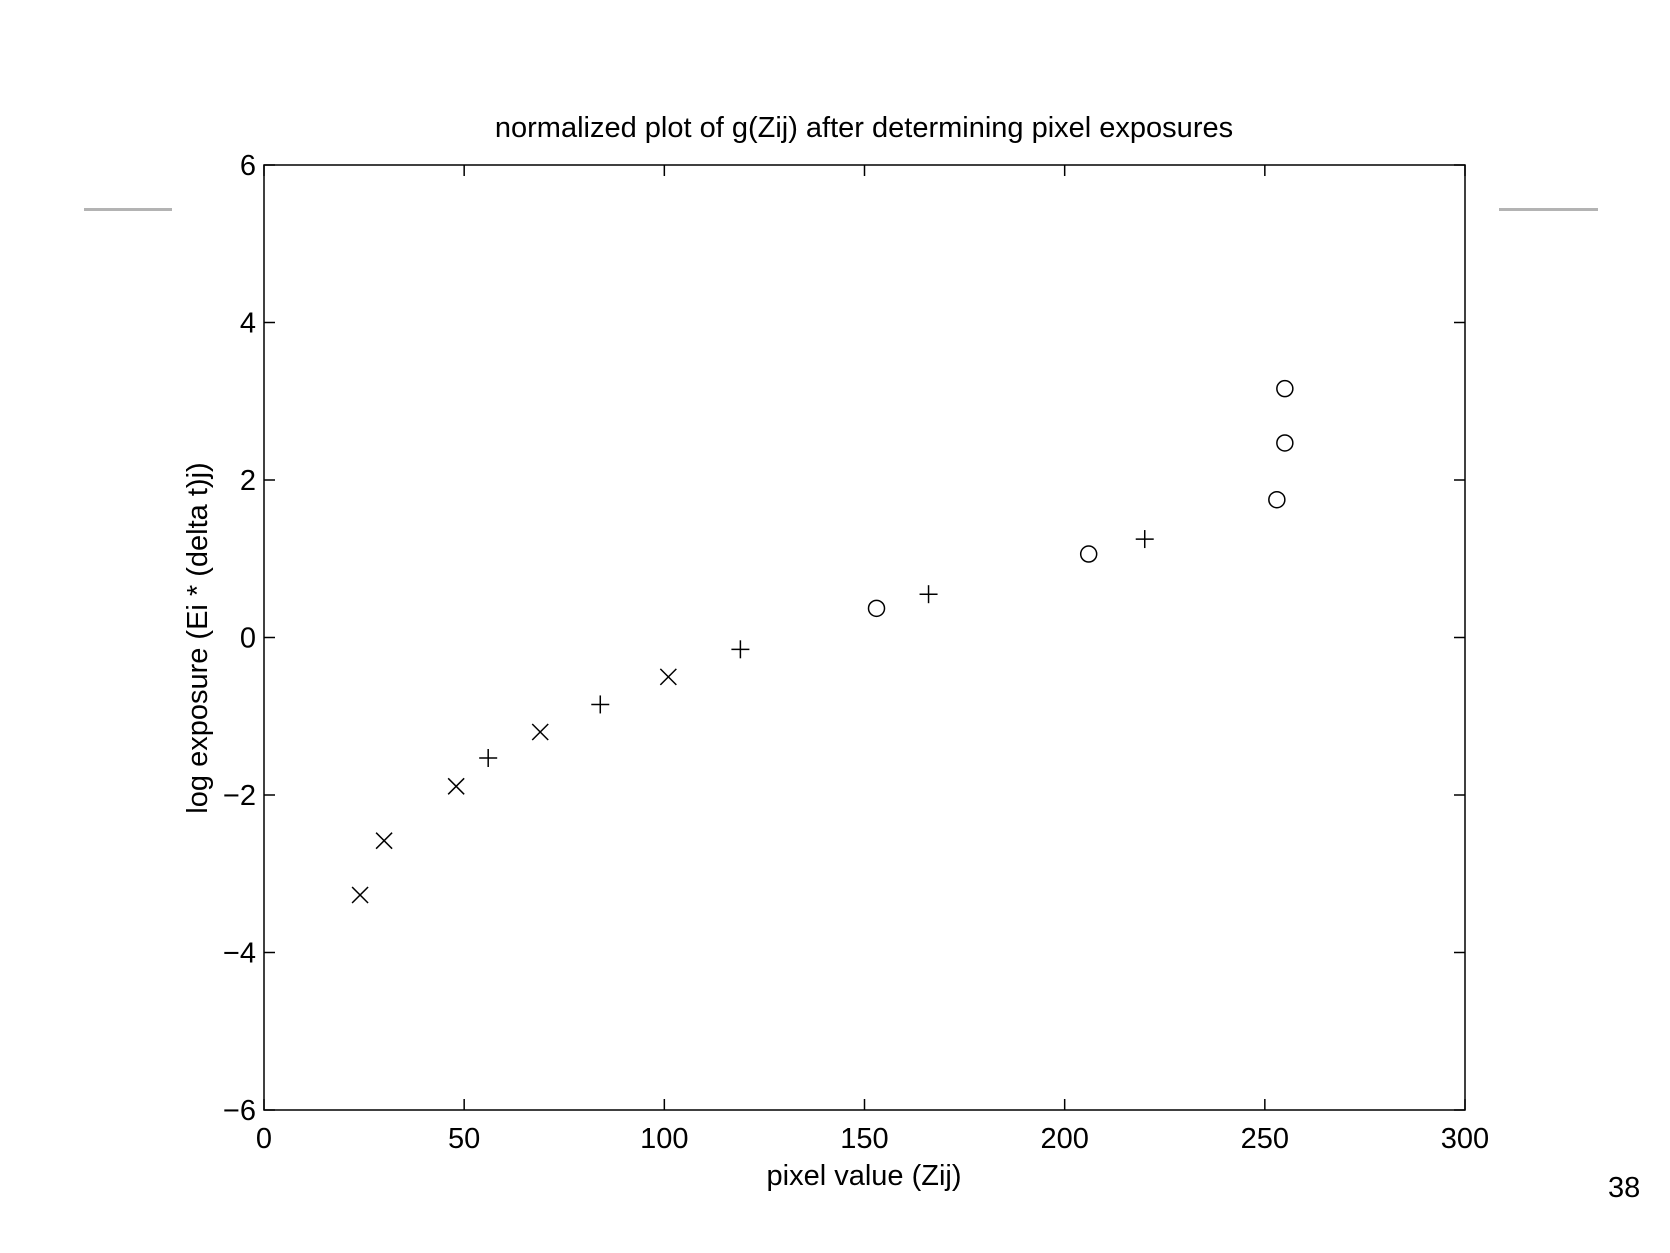 This screenshot has width=1670, height=1253. I want to click on x-axis-label: pixel value (Zij), so click(864, 1176).